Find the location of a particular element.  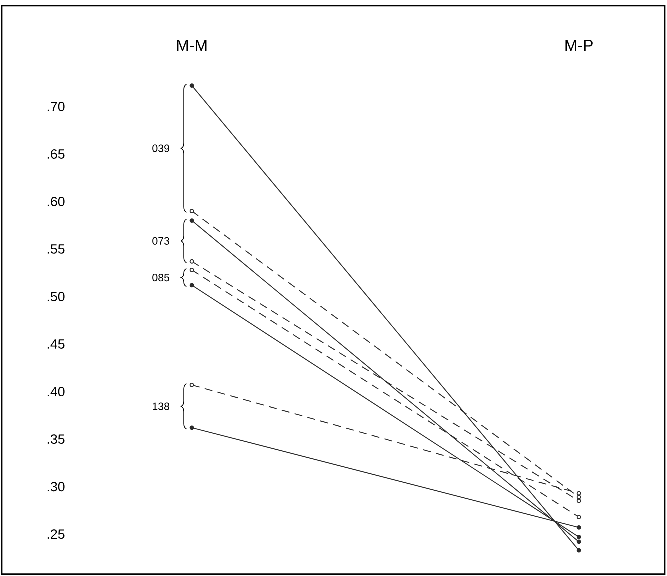

annotation: 138 is located at coordinates (161, 406).